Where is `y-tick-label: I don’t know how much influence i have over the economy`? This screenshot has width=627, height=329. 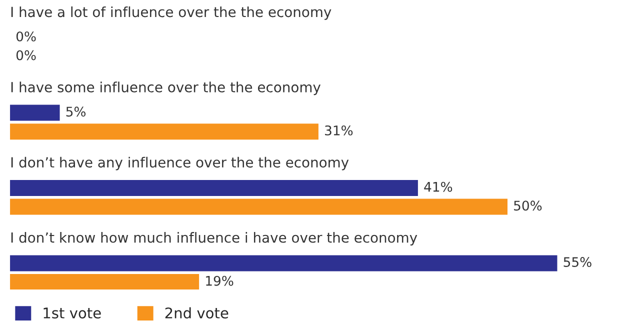
y-tick-label: I don’t know how much influence i have over the economy is located at coordinates (214, 239).